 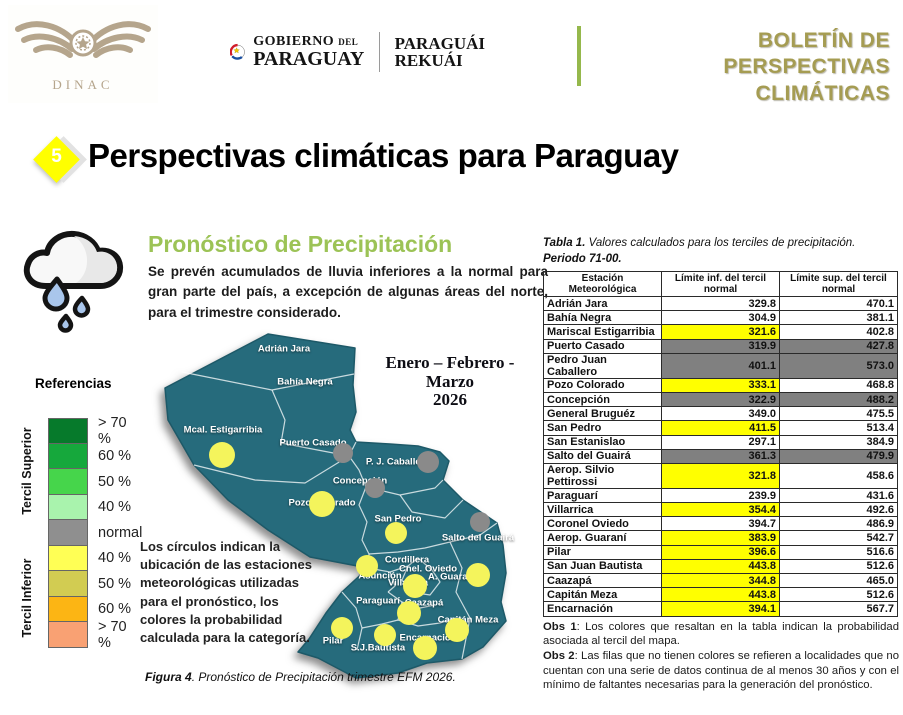 I want to click on legend-item-label: > 70 %, so click(x=112, y=634).